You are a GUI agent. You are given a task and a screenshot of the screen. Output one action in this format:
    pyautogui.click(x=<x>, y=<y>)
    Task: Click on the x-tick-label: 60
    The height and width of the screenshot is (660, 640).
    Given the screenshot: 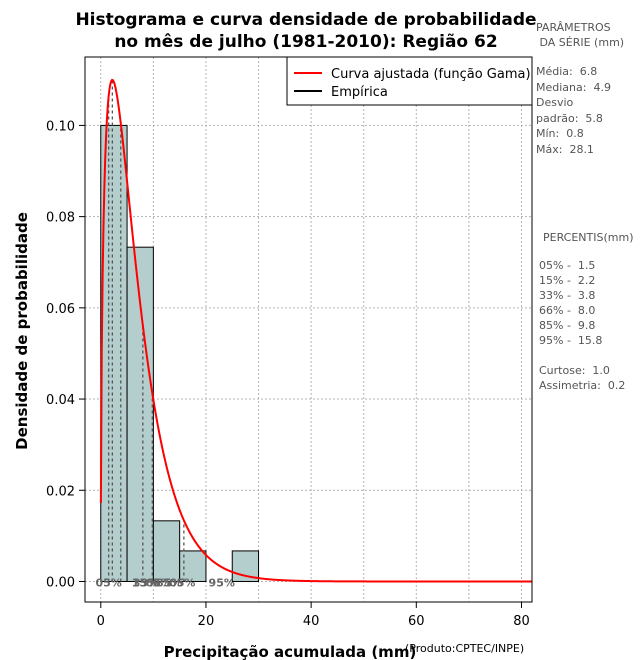 What is the action you would take?
    pyautogui.click(x=416, y=621)
    